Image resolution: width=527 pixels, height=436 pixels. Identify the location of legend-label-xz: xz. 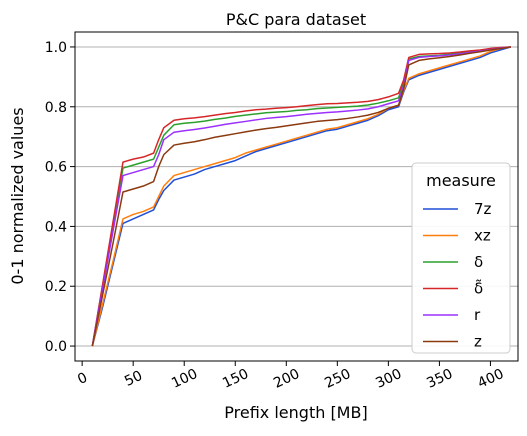
(482, 236).